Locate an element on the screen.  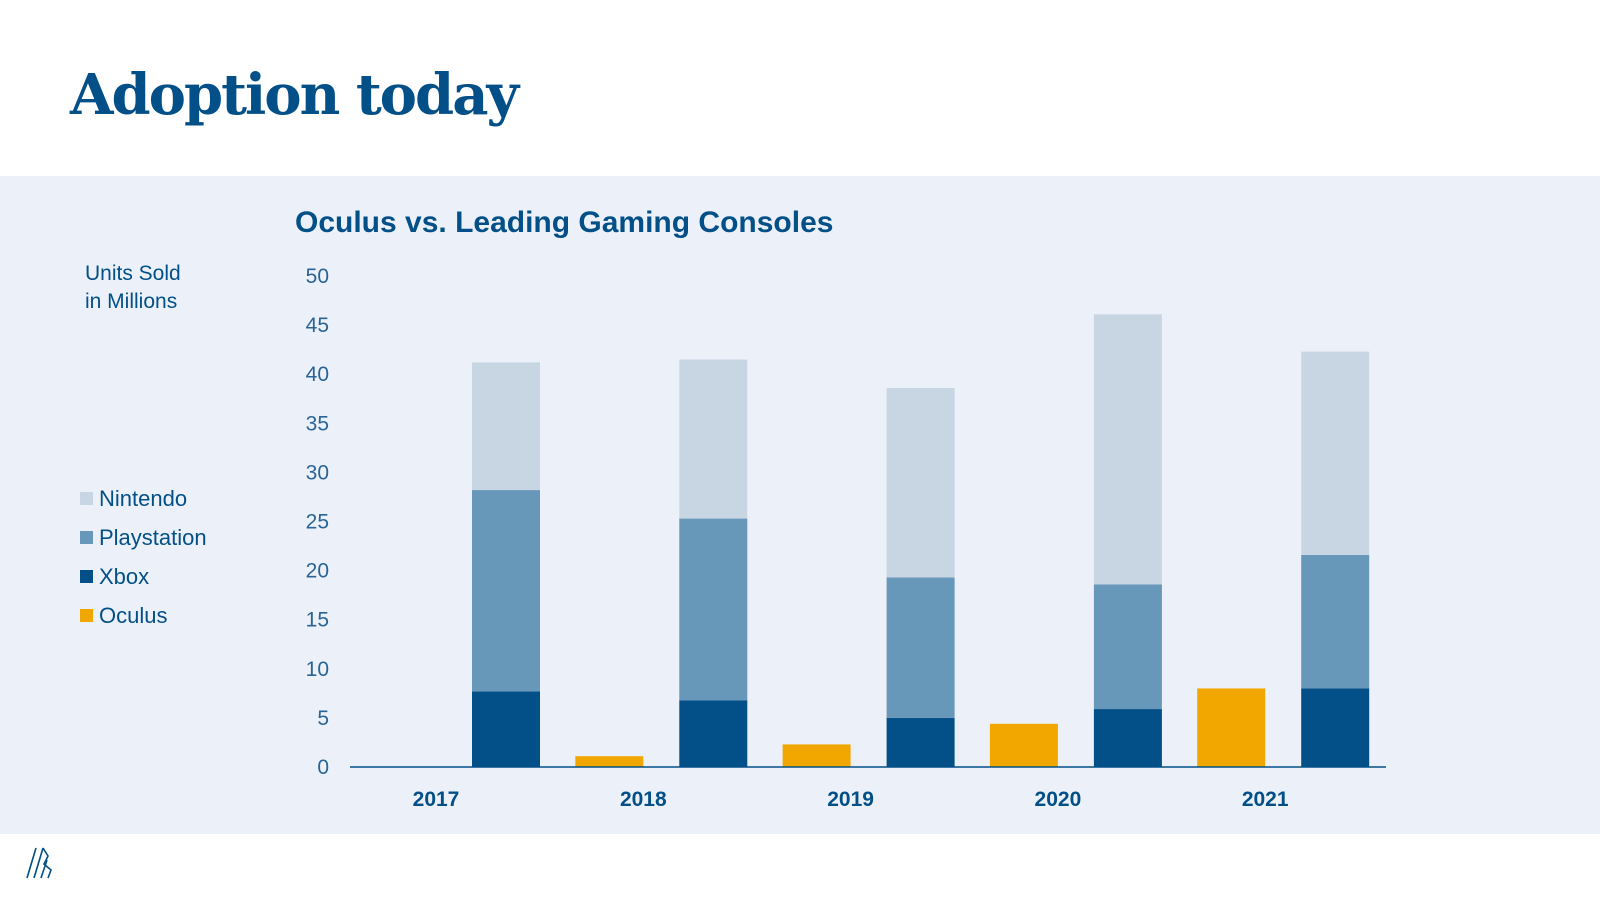
x-tick-label: 2019 is located at coordinates (850, 799).